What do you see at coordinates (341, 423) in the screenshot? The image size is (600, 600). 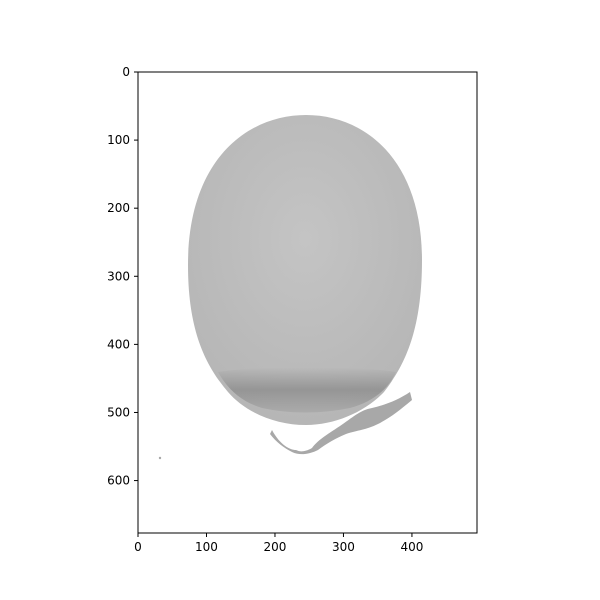 I see `specimen-stem` at bounding box center [341, 423].